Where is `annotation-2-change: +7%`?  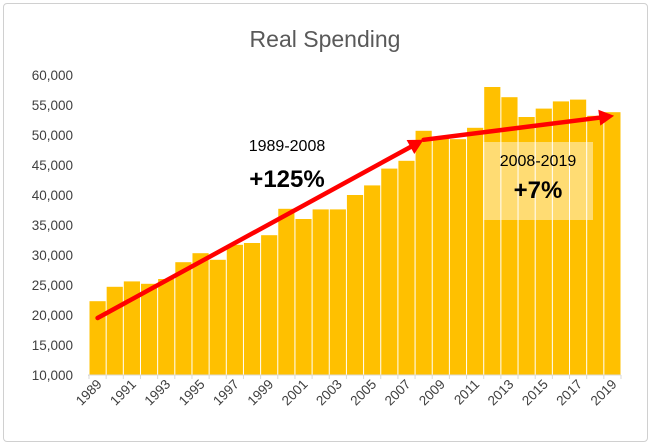 annotation-2-change: +7% is located at coordinates (538, 190).